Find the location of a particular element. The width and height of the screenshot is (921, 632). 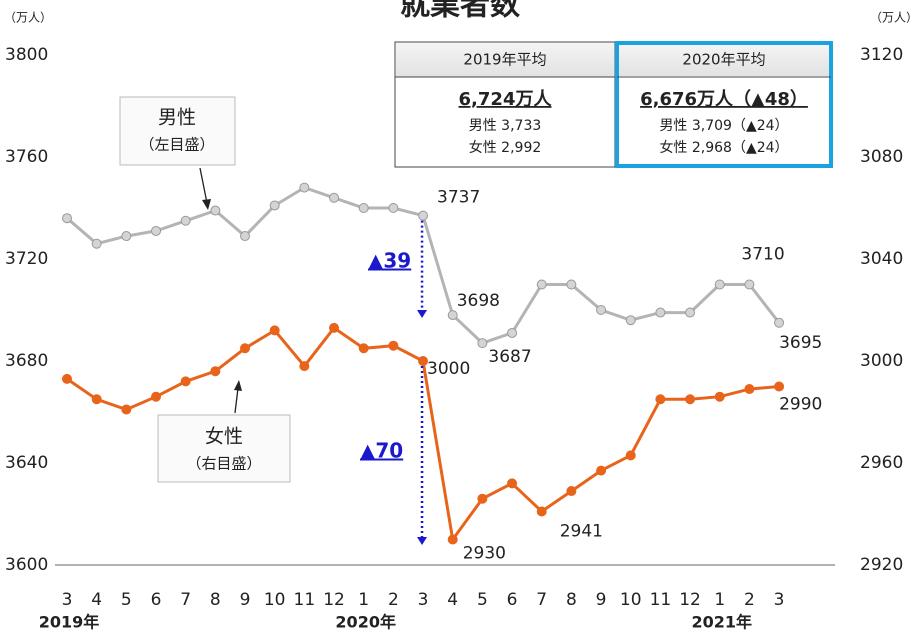

y-tick-label: 3800 is located at coordinates (26, 55).